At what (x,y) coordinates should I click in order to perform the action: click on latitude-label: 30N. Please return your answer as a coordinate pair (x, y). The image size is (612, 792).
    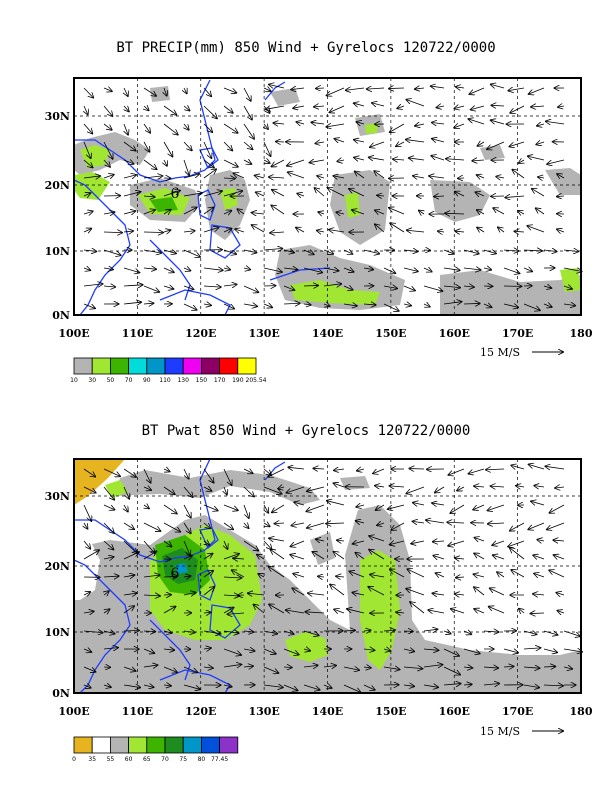
    Looking at the image, I should click on (57, 116).